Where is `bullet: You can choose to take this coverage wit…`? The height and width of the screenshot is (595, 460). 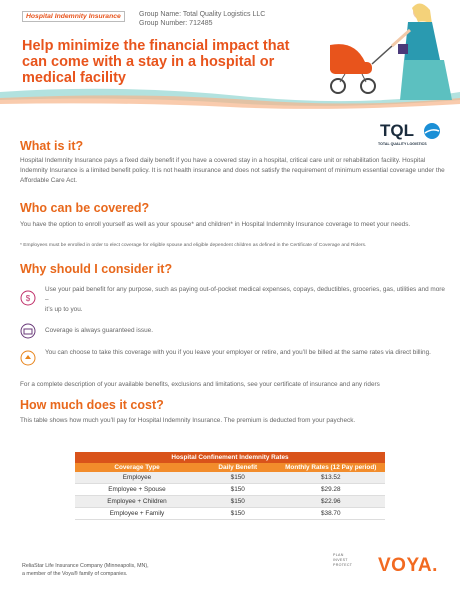 bullet: You can choose to take this coverage wit… is located at coordinates (238, 352).